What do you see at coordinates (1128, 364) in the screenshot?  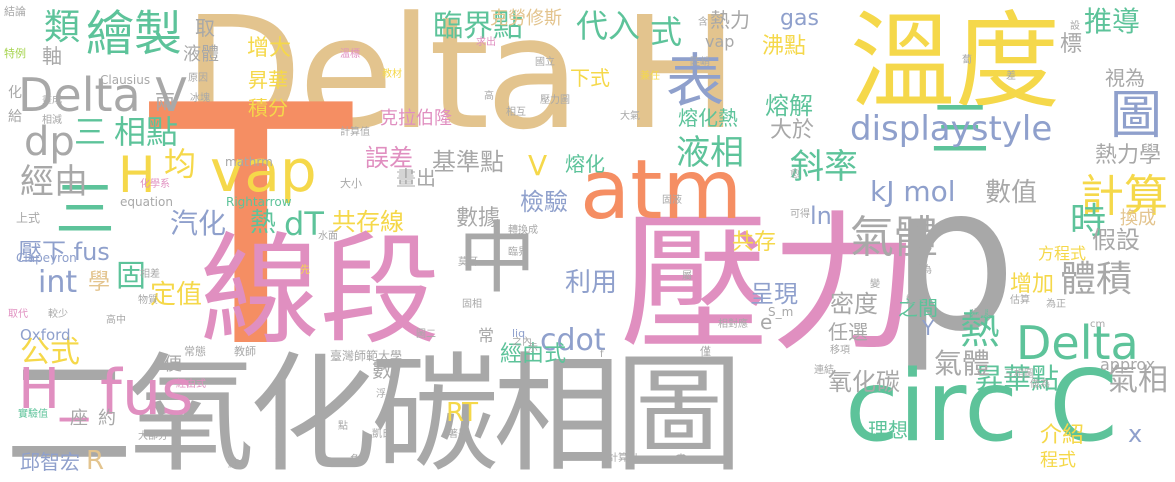 I see `word-approx: approx` at bounding box center [1128, 364].